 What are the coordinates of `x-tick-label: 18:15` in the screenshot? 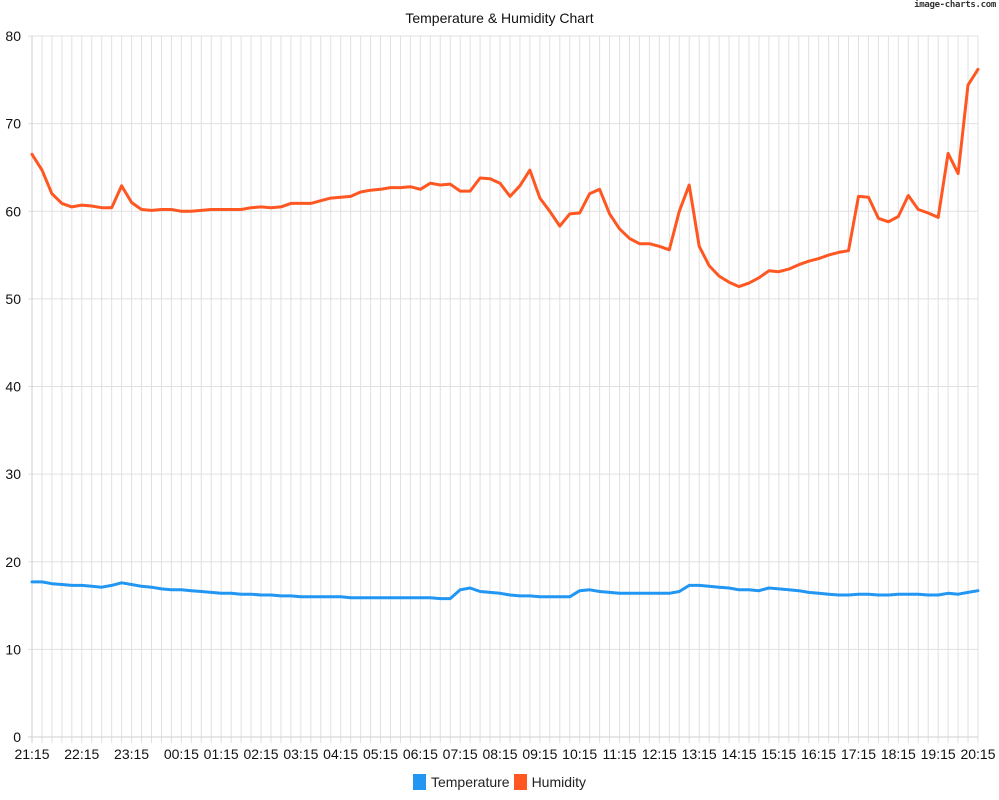 It's located at (898, 754).